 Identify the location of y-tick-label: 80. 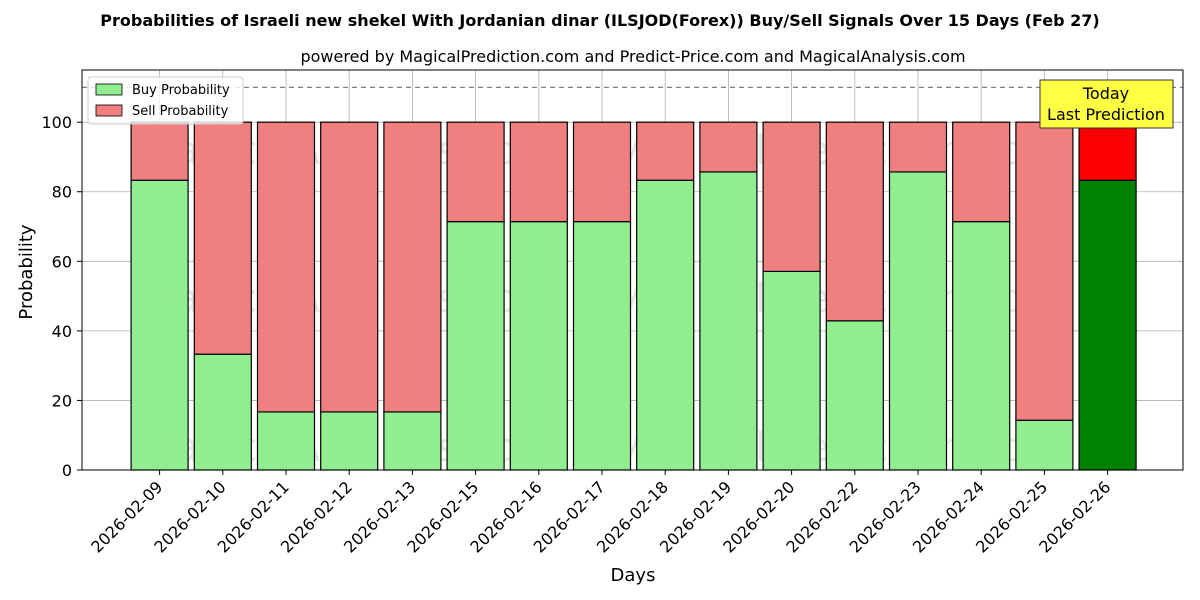
(62, 192).